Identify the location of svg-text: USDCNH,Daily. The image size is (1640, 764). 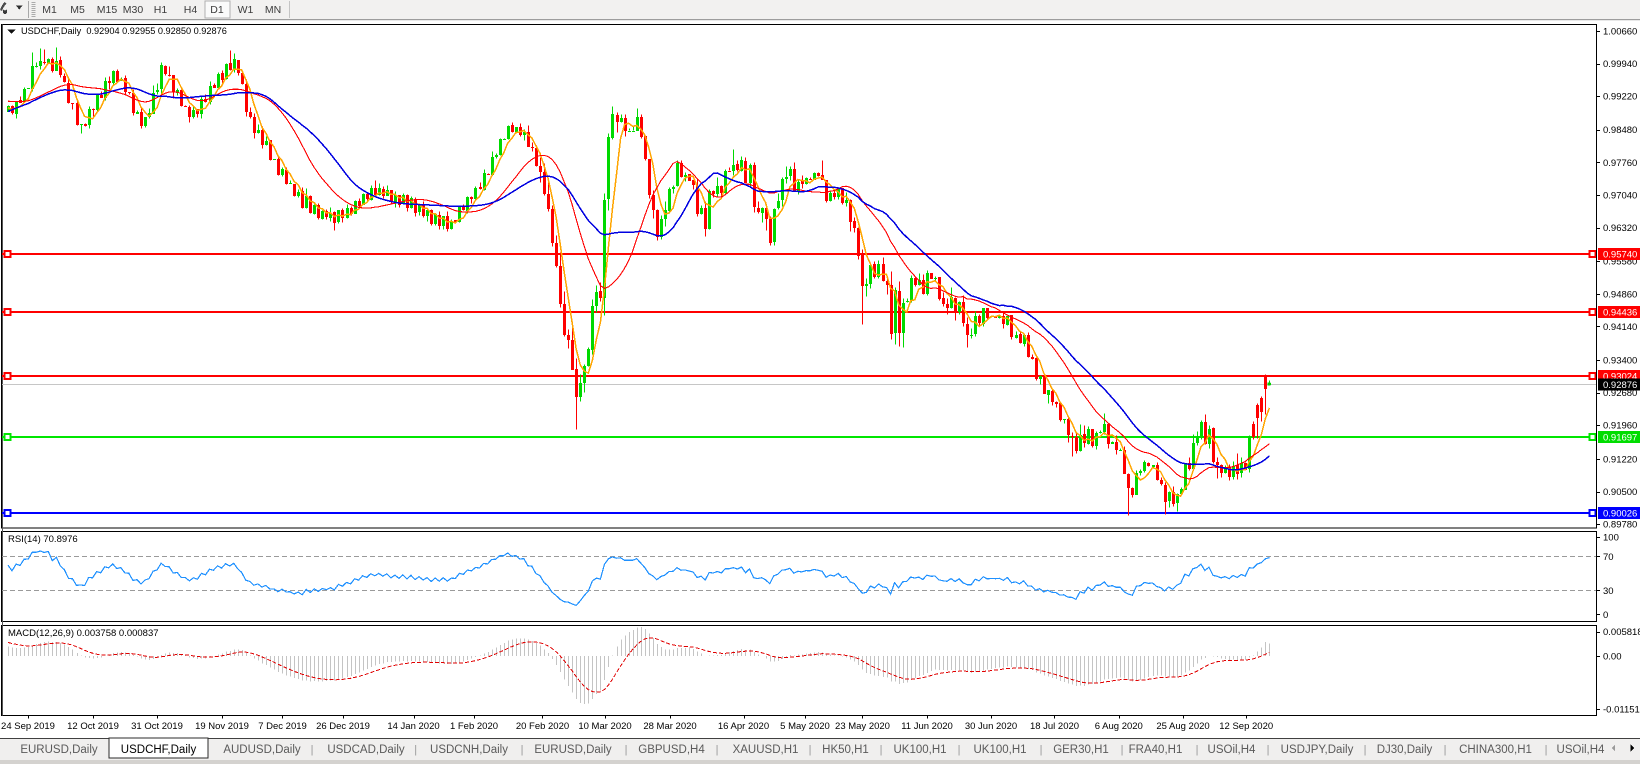
(469, 750).